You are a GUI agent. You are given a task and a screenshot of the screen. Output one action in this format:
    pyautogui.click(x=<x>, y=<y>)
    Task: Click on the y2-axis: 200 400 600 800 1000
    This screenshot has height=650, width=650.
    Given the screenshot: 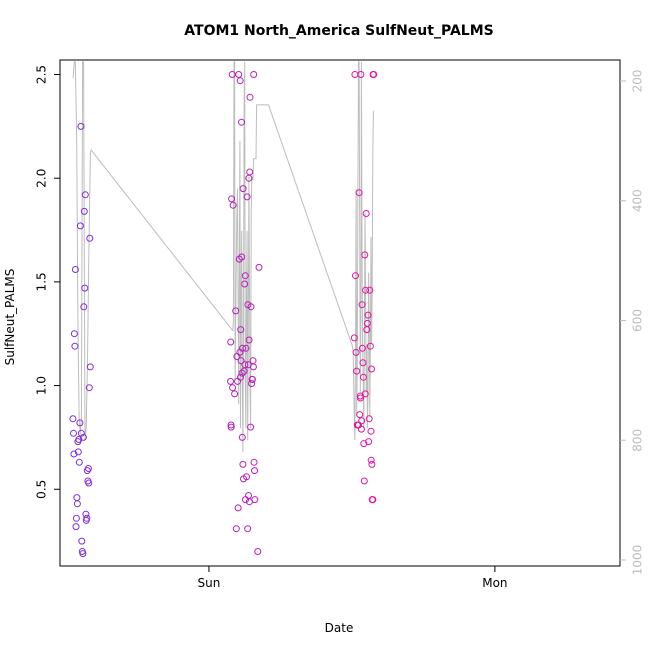 What is the action you would take?
    pyautogui.click(x=632, y=322)
    